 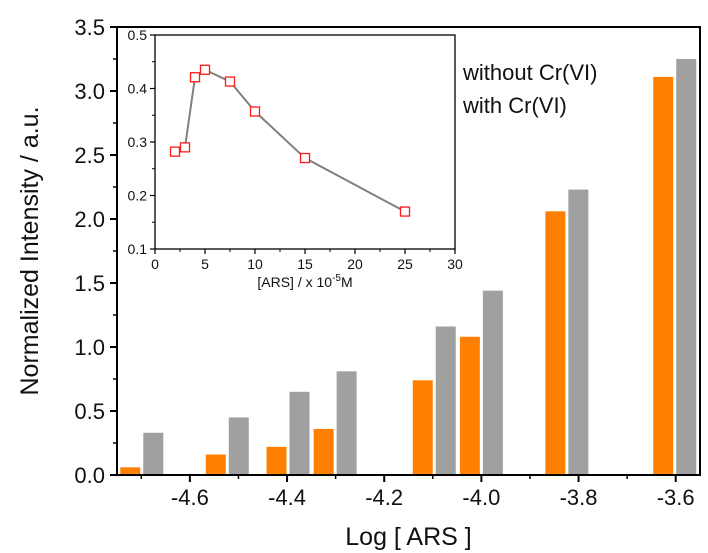 I want to click on y-tick-label: 1.0, so click(x=89, y=347).